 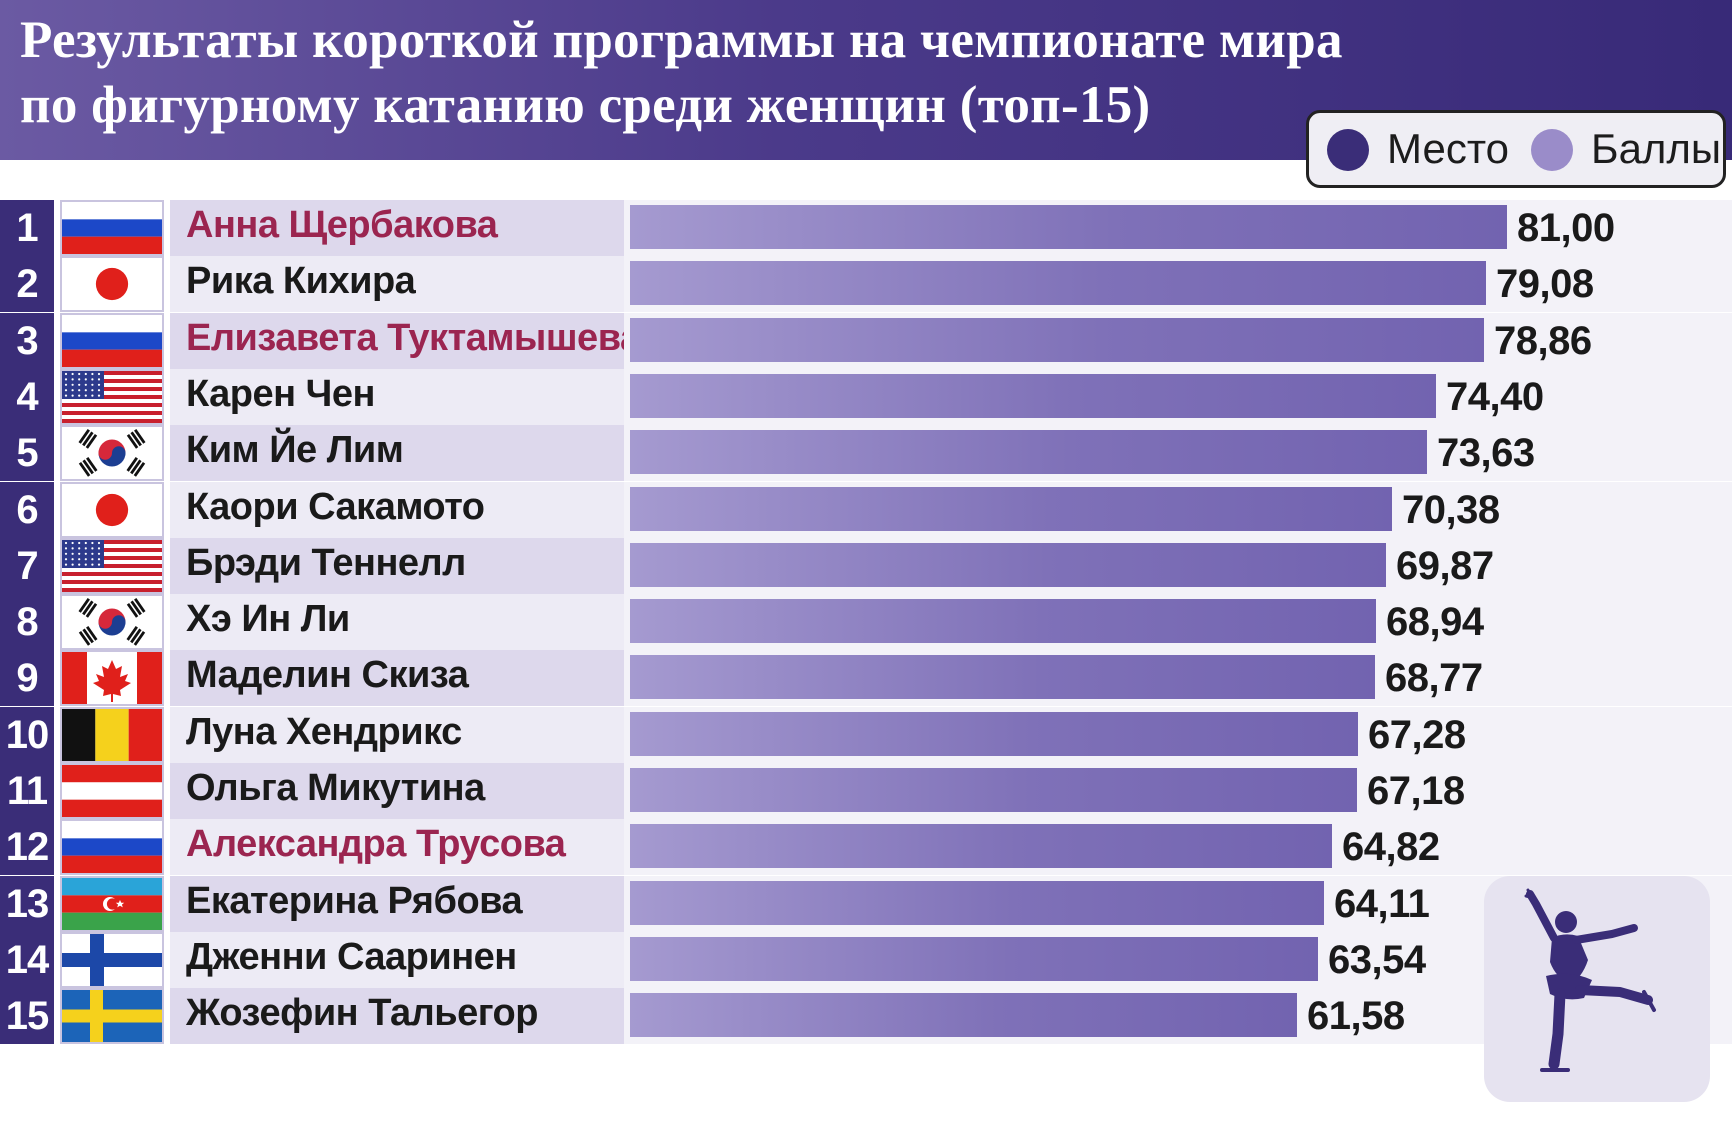 I want to click on chart-row: 5 Ким Йе Лим 73,63, so click(x=866, y=452).